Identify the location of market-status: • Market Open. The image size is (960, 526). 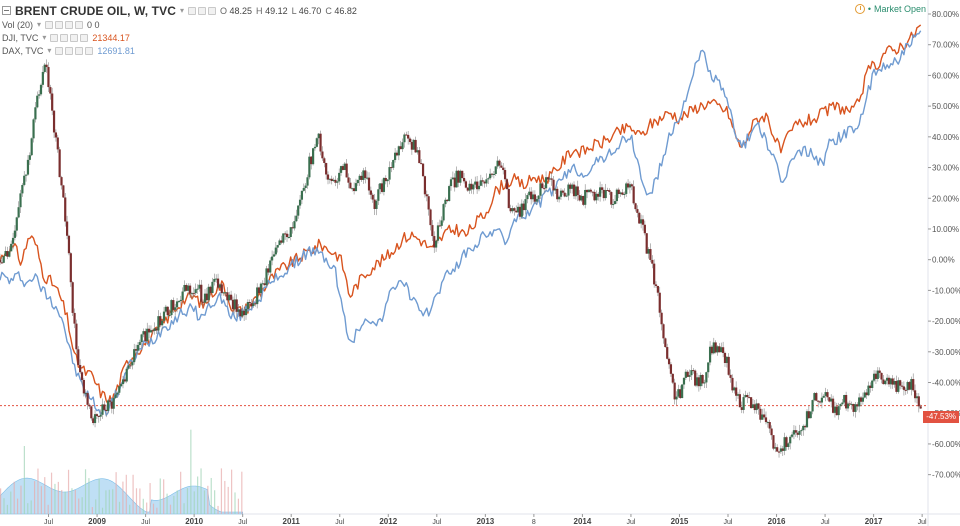
(890, 9).